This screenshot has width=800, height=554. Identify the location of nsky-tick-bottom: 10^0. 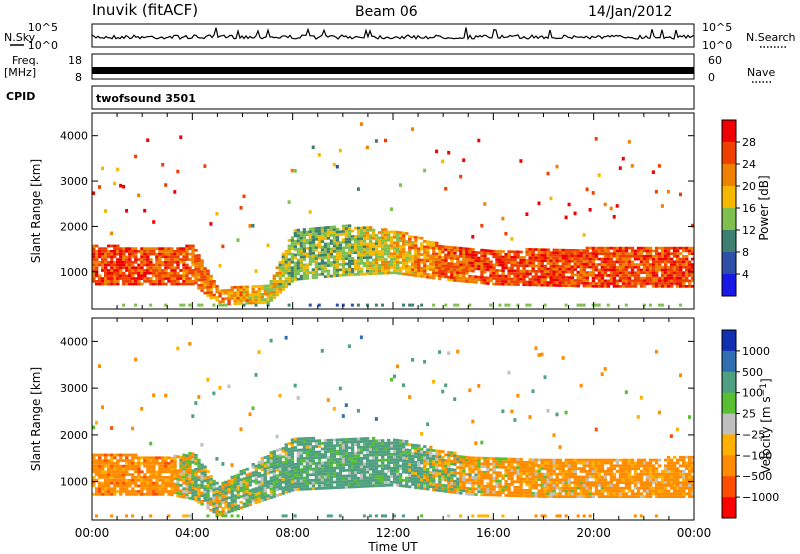
(43, 45).